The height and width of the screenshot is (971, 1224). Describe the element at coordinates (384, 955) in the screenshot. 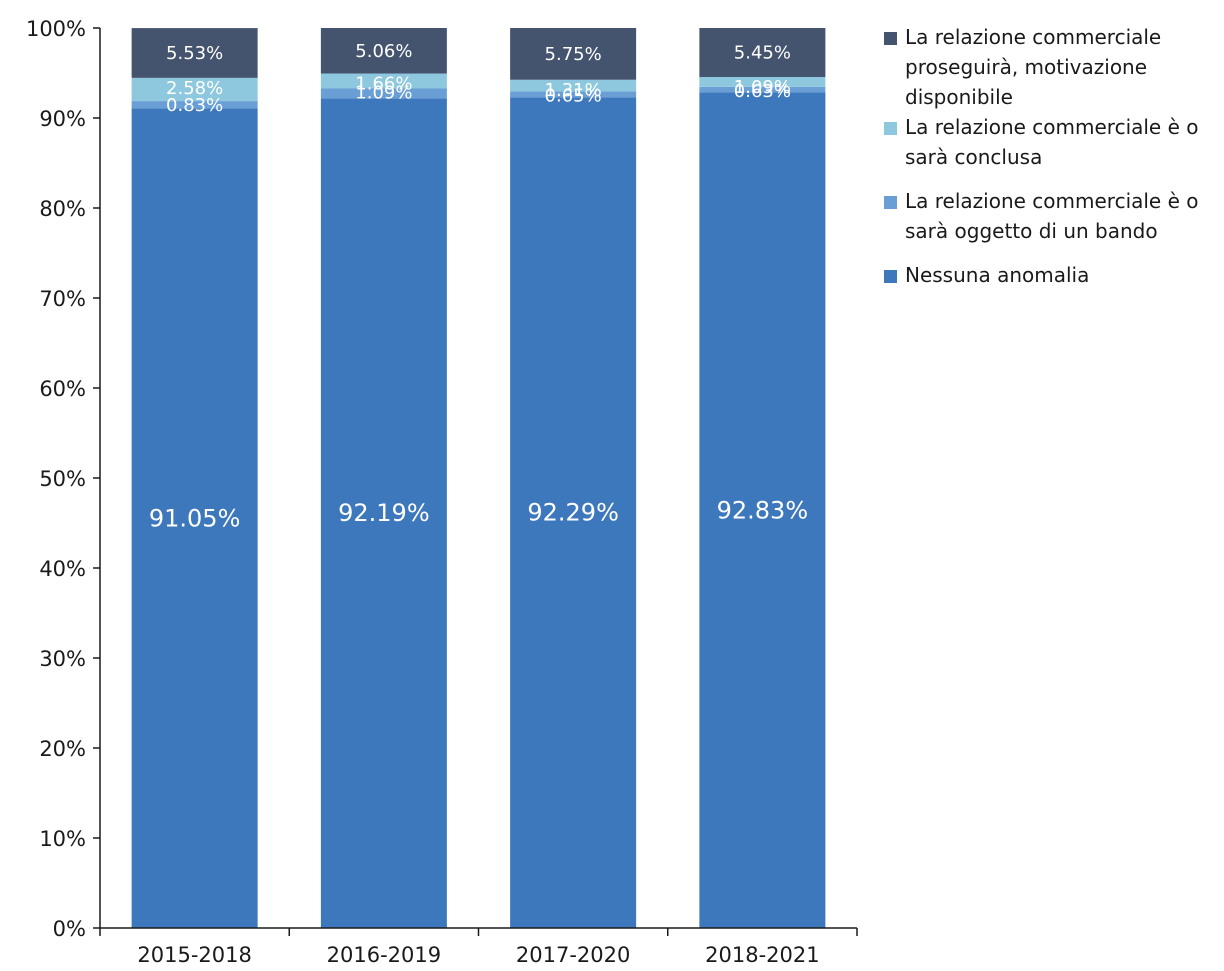

I see `x-tick-label: 2016-2019` at that location.